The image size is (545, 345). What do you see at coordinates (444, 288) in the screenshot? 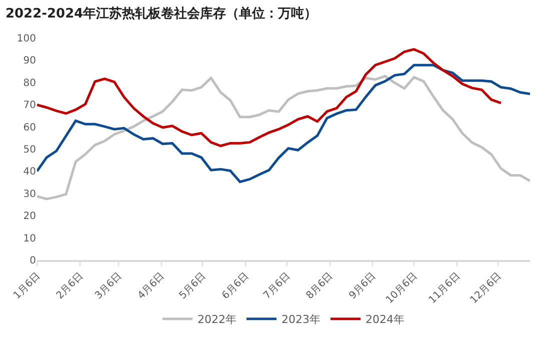
I see `x-tick-label: 11月6日` at bounding box center [444, 288].